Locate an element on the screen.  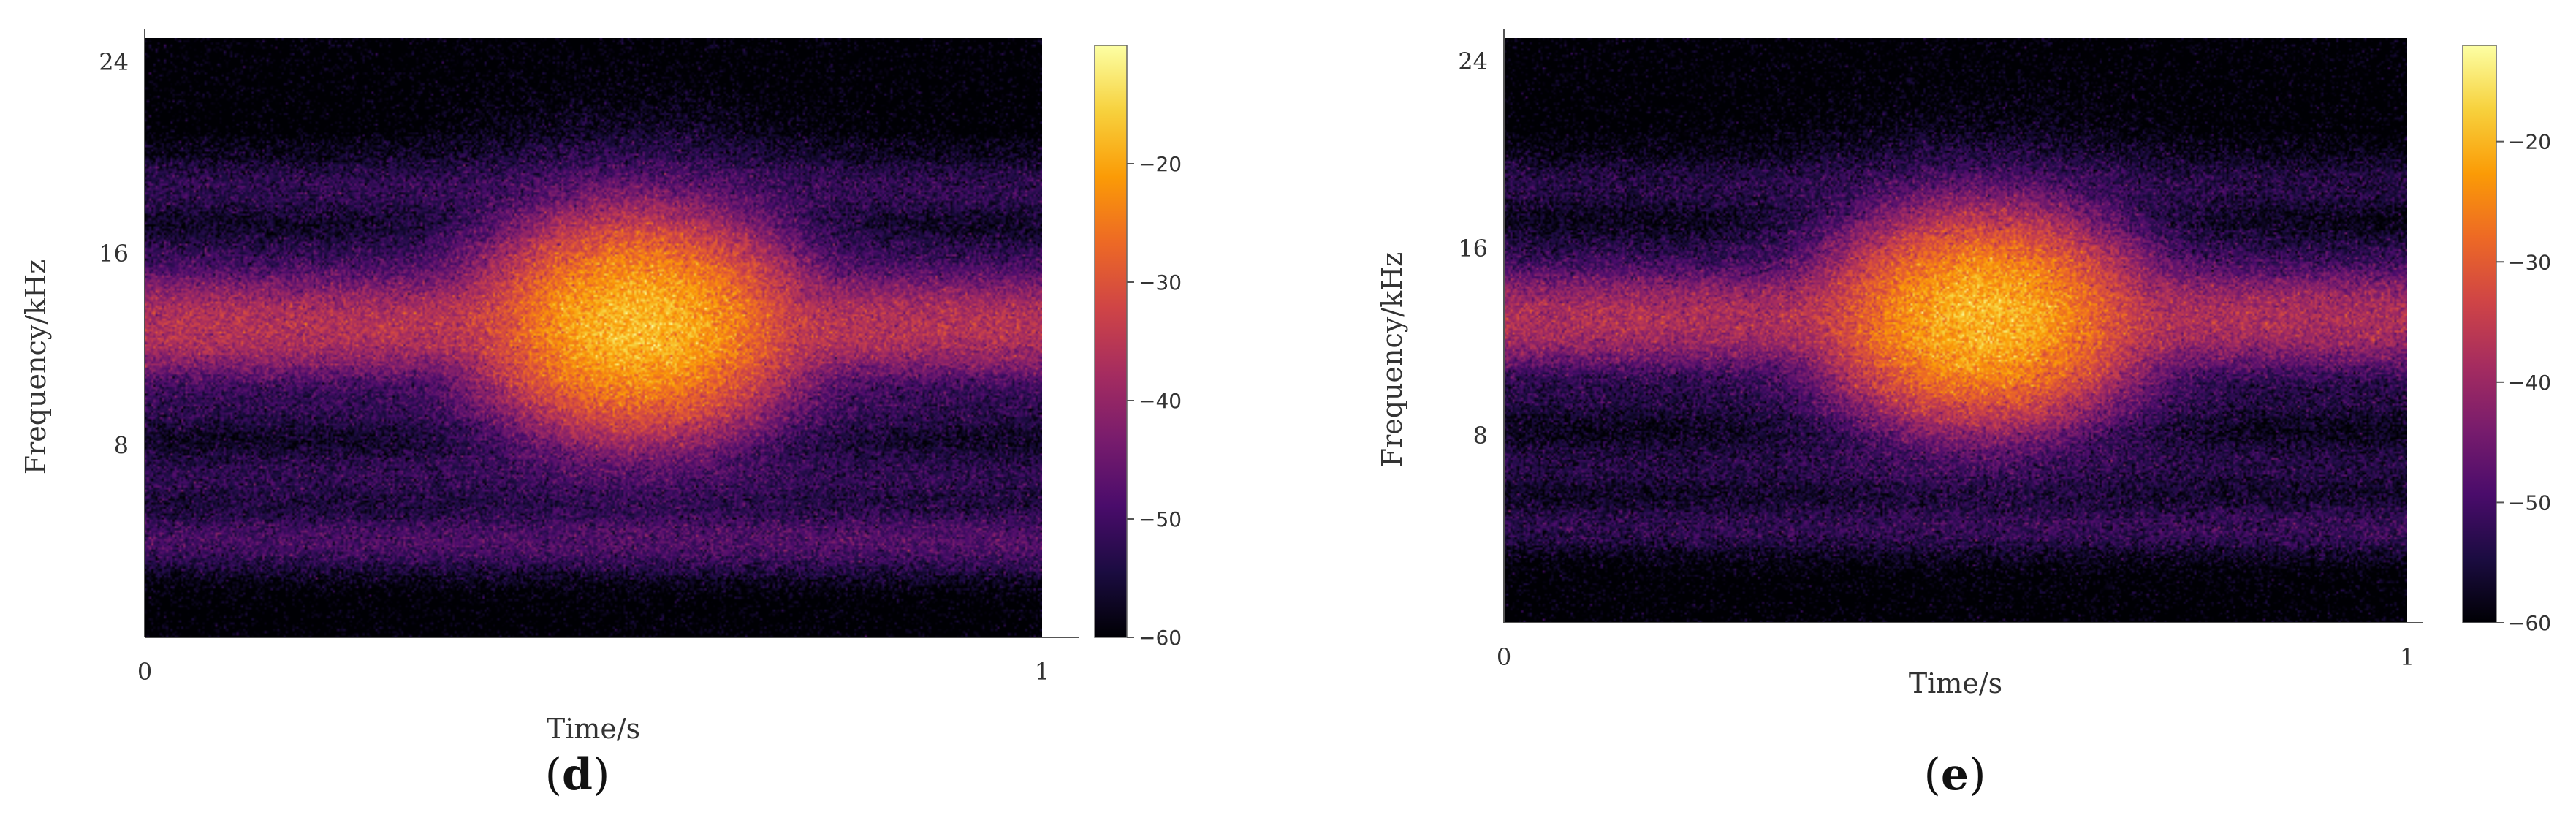
panel-label-letter: d is located at coordinates (577, 775).